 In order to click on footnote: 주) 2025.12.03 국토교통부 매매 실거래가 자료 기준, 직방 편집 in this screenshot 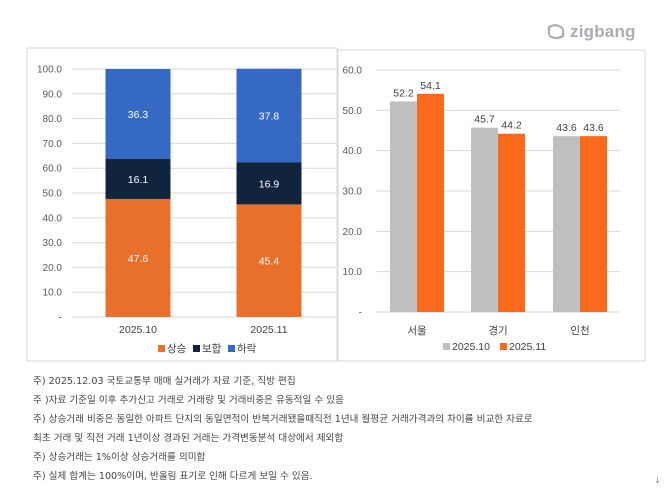, I will do `click(164, 381)`.